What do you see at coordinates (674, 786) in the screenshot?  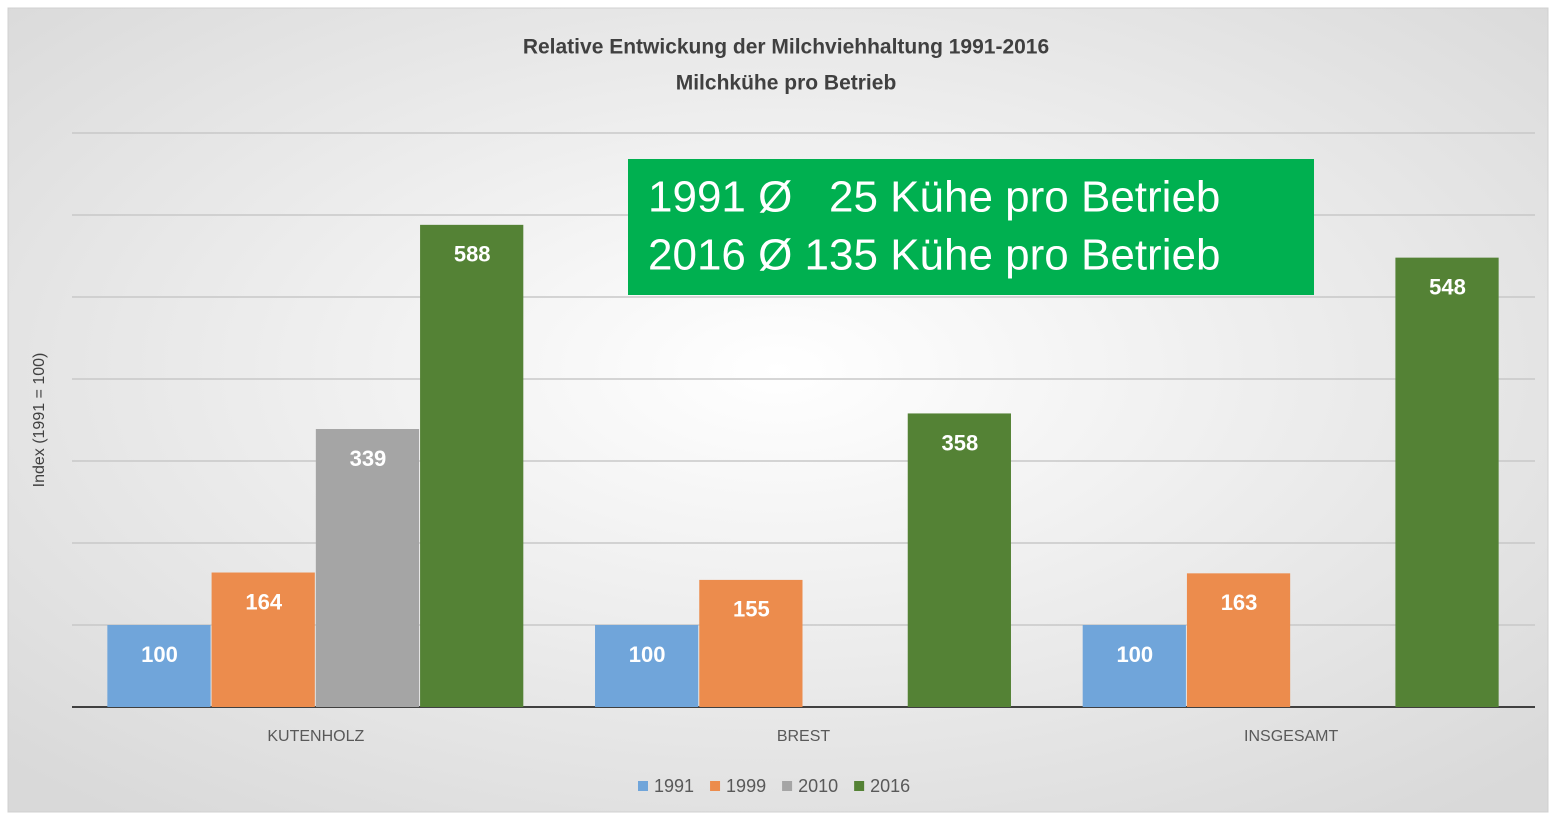 I see `legend-label: 1991` at bounding box center [674, 786].